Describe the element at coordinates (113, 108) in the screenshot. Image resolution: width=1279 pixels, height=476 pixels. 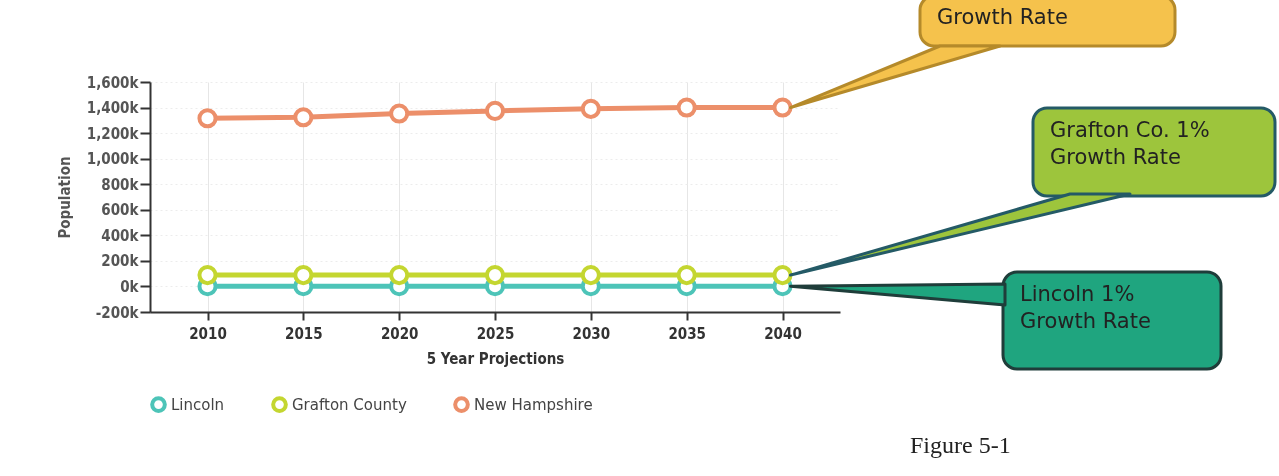
I see `y-tick-label: 1,400k` at that location.